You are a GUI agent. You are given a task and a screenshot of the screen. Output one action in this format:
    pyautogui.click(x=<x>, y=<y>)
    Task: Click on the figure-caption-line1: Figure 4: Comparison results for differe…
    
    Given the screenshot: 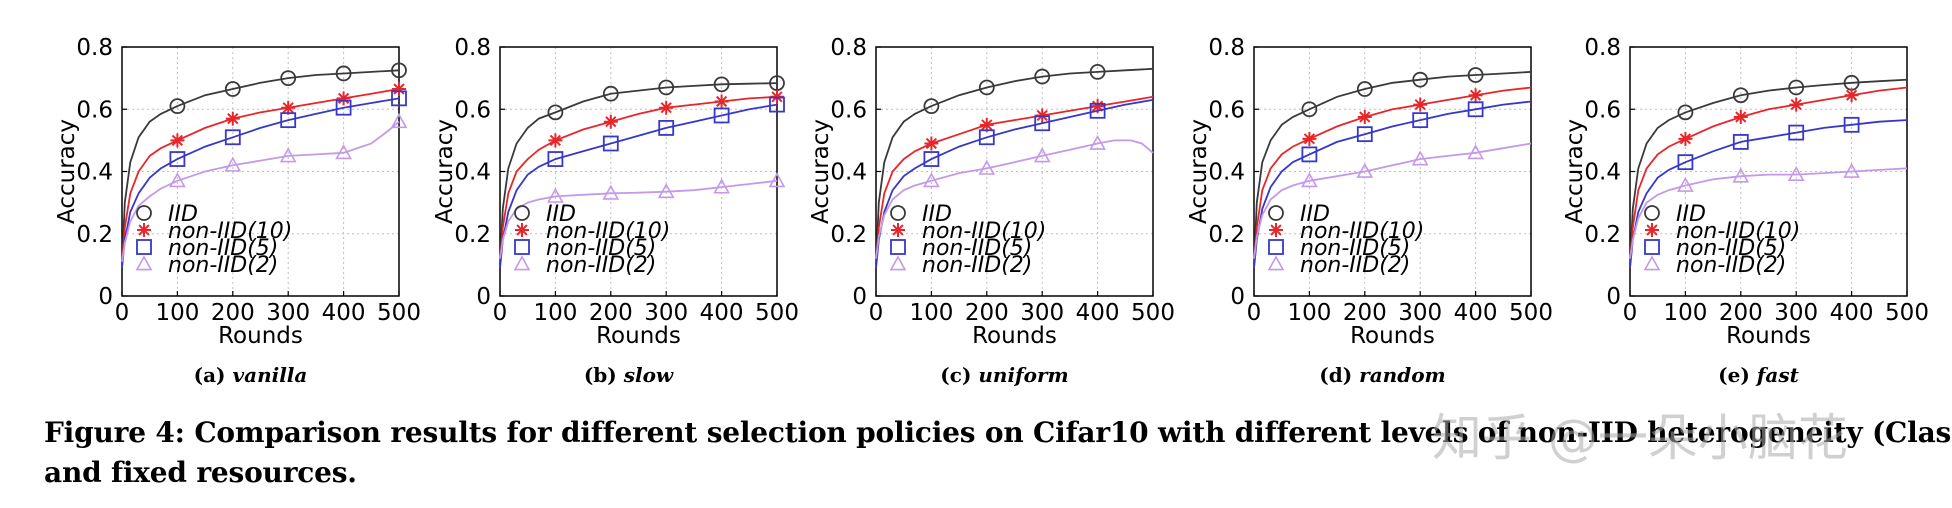 What is the action you would take?
    pyautogui.click(x=998, y=432)
    